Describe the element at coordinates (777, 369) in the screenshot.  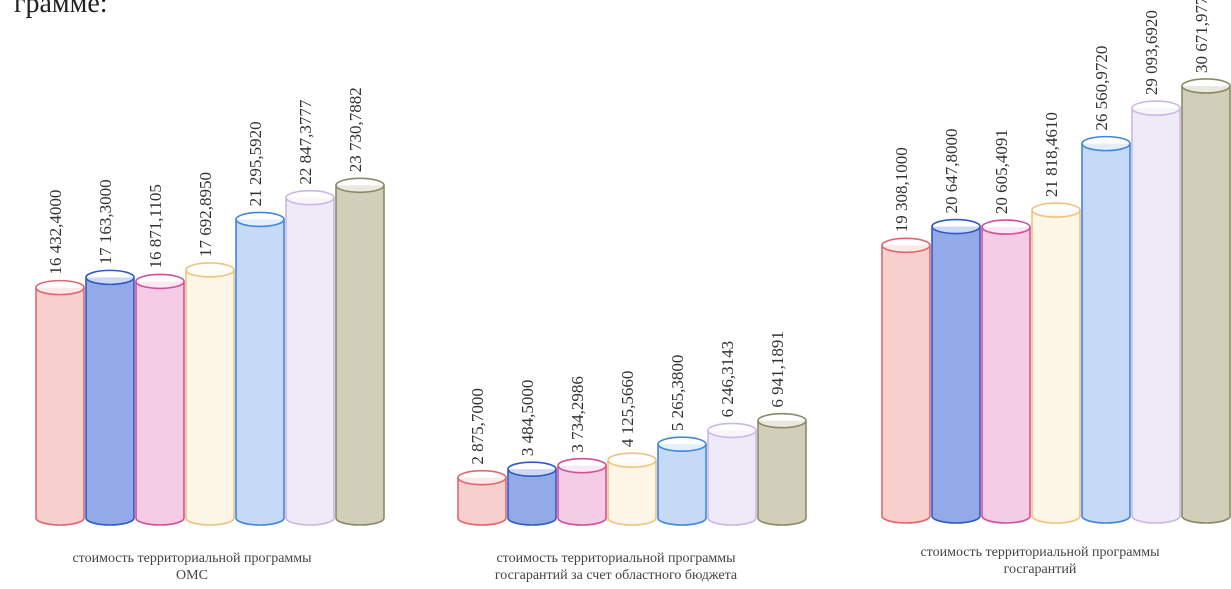
I see `bar-value-label: 6 941,1891` at that location.